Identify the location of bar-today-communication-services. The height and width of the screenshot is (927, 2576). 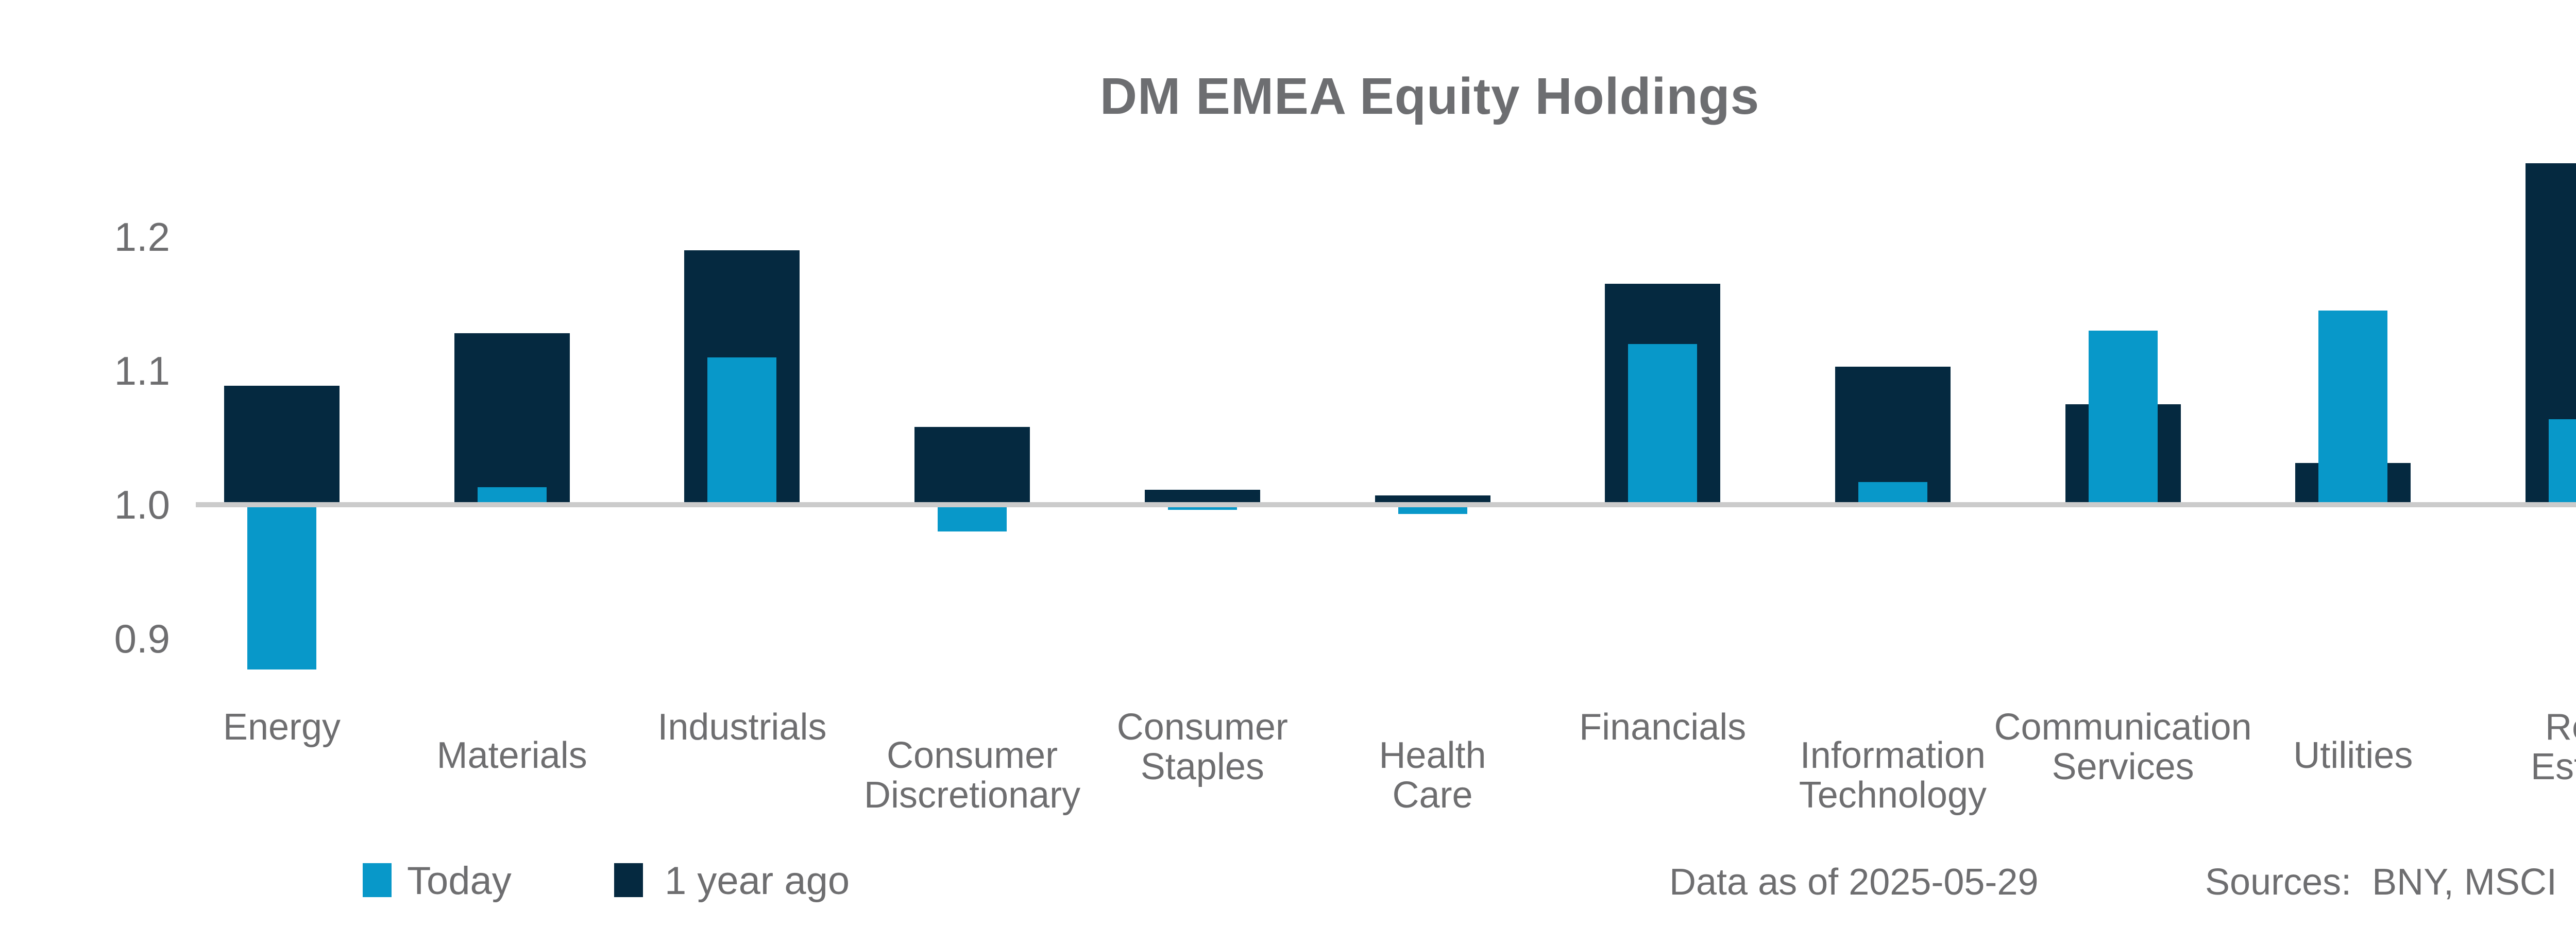
(2123, 419).